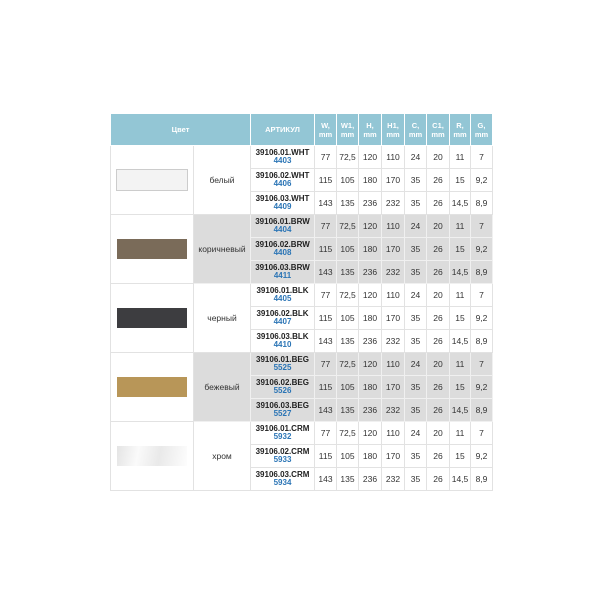  I want to click on article-code: 4406, so click(282, 183).